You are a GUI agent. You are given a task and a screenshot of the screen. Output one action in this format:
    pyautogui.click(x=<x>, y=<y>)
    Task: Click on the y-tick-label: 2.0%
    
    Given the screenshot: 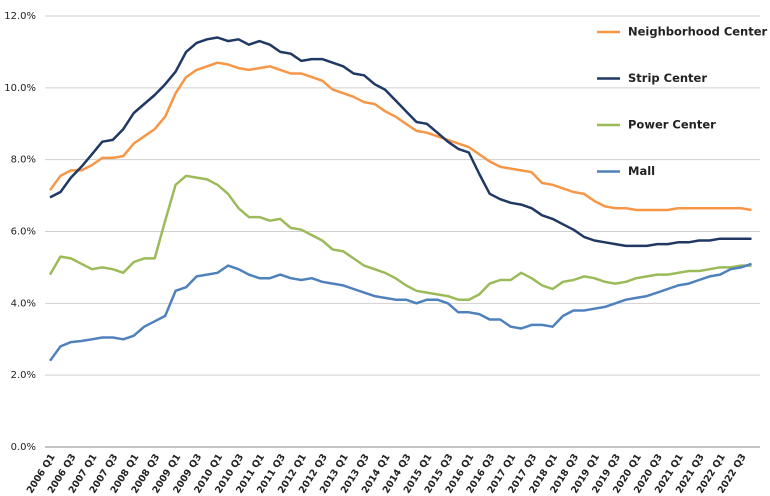 What is the action you would take?
    pyautogui.click(x=23, y=375)
    